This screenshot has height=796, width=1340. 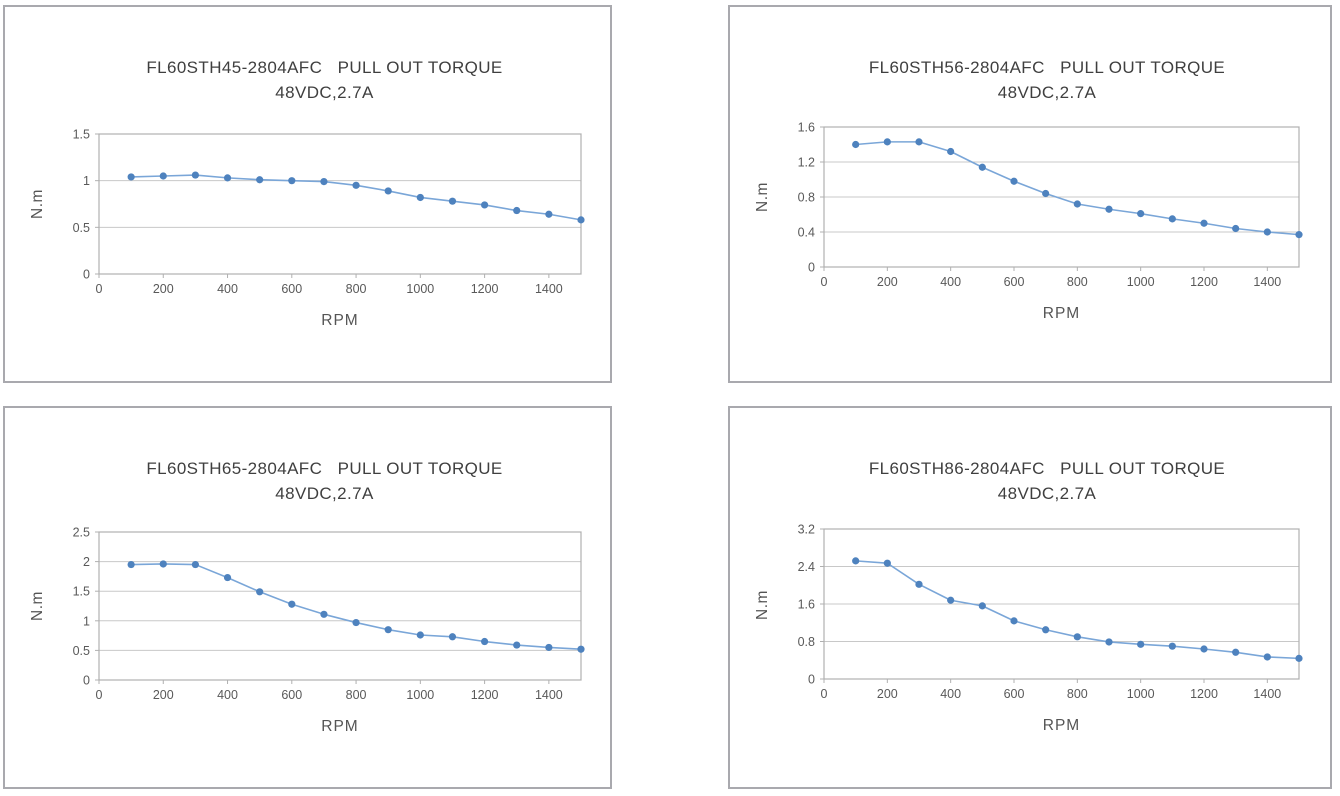 I want to click on chart-title: FL60STH56-2804AFC PULL OUT TORQUE, so click(x=1047, y=67).